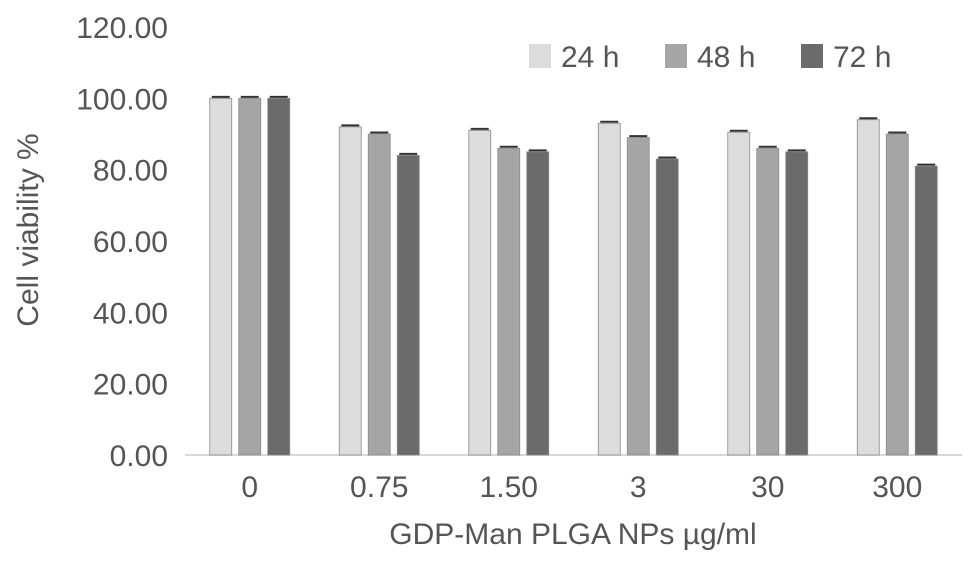  Describe the element at coordinates (897, 487) in the screenshot. I see `x-tick-label: 300` at that location.